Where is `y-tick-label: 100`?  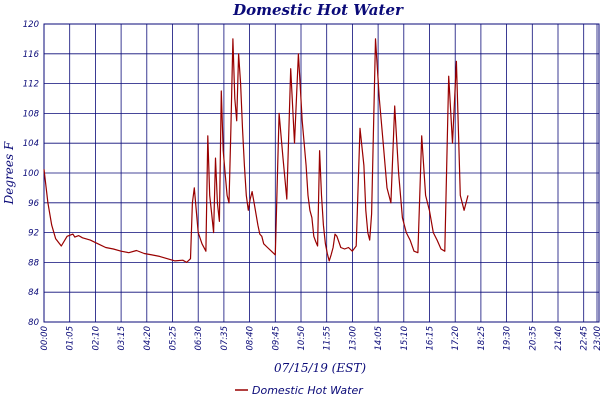
y-tick-label: 100 is located at coordinates (31, 174).